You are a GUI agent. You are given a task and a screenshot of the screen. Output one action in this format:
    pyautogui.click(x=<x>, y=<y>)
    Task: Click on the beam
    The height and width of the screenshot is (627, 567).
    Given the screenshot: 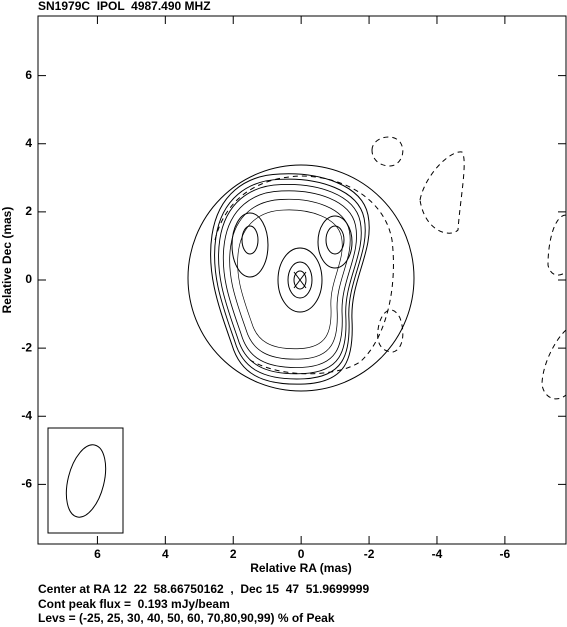 What is the action you would take?
    pyautogui.click(x=86, y=481)
    